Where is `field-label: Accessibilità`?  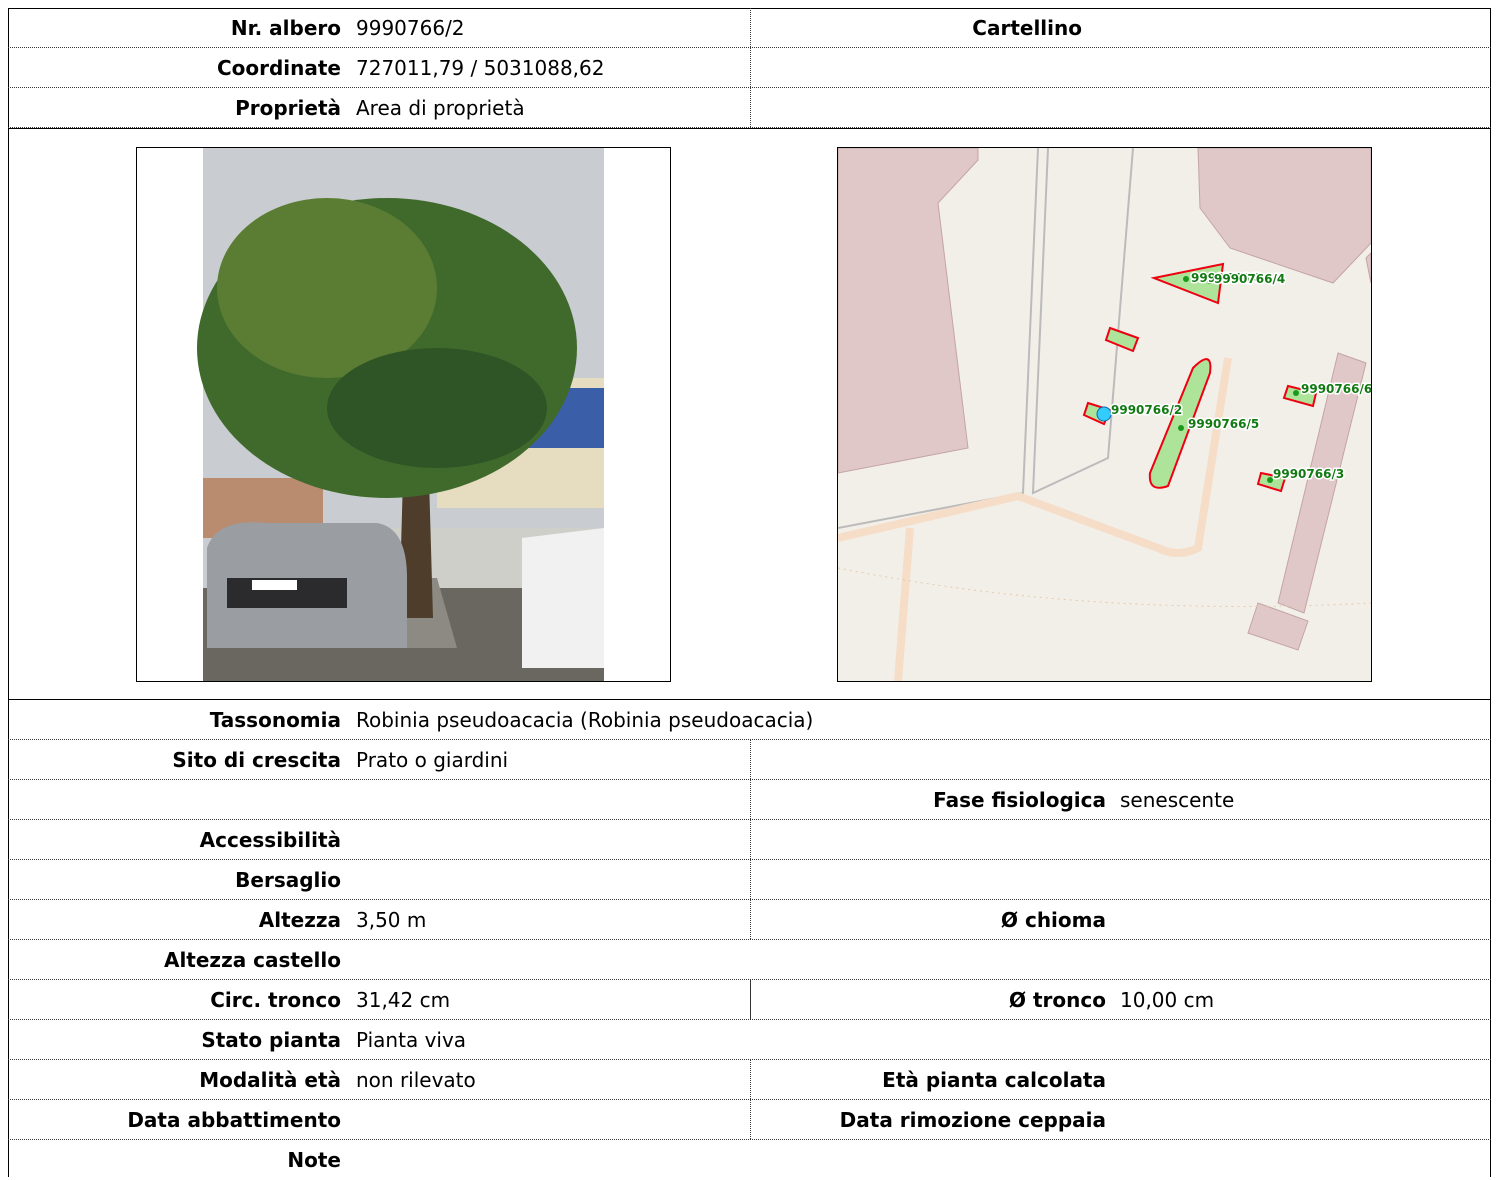
field-label: Accessibilità is located at coordinates (270, 840).